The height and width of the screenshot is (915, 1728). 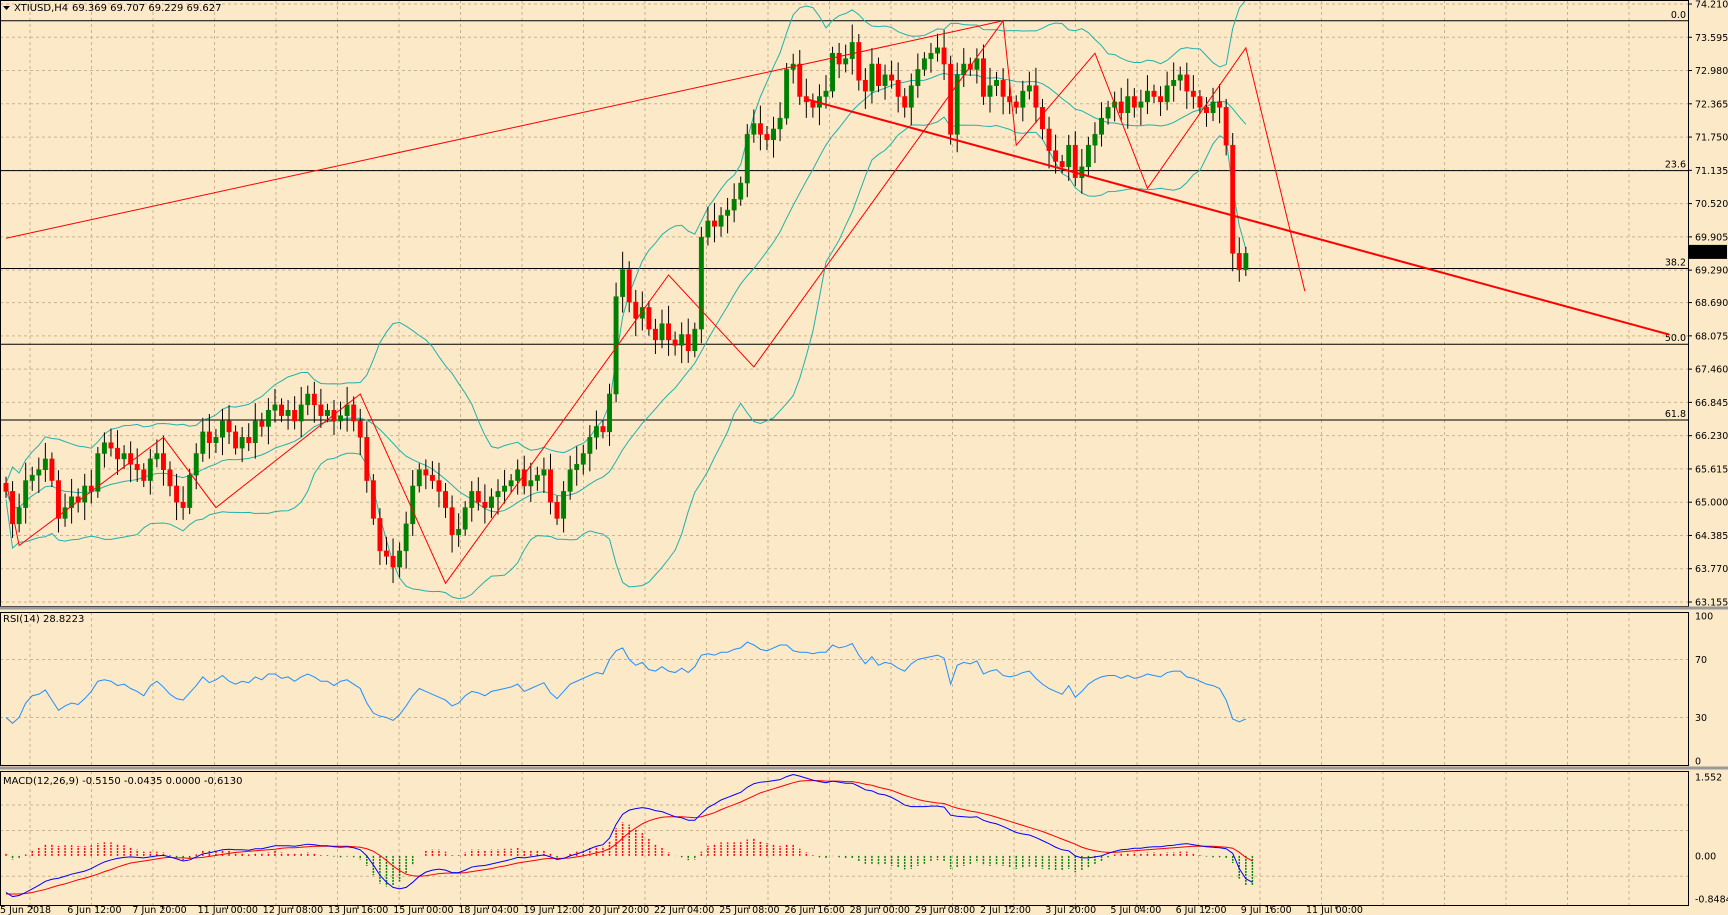 I want to click on time-tick-label: 13 Jun 16:00, so click(x=358, y=910).